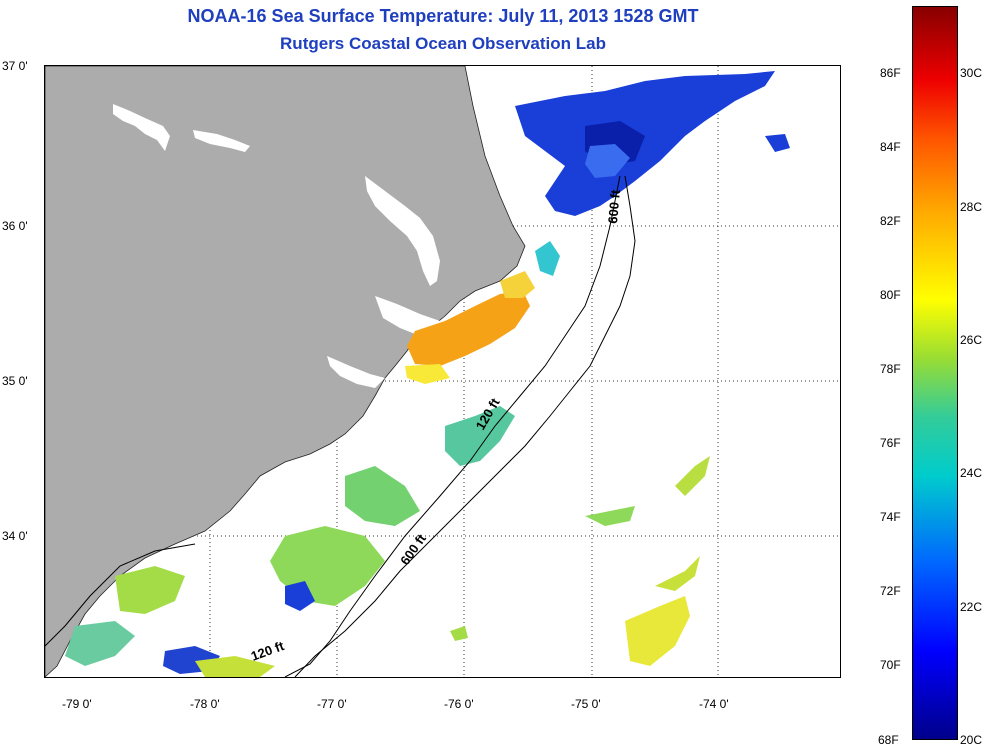 This screenshot has height=754, width=992. What do you see at coordinates (971, 207) in the screenshot?
I see `colorbar-label-28c: 28C` at bounding box center [971, 207].